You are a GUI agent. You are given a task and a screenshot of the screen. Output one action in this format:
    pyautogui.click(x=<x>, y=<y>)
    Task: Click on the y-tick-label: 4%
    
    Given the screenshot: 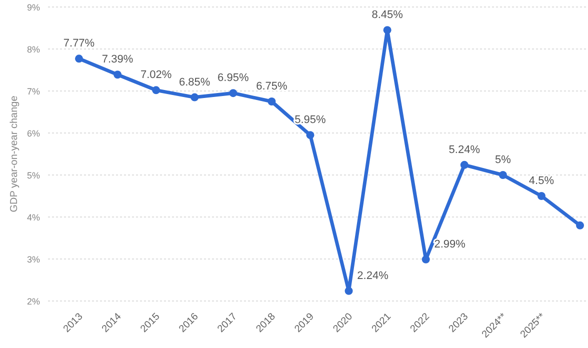 What is the action you would take?
    pyautogui.click(x=33, y=217)
    